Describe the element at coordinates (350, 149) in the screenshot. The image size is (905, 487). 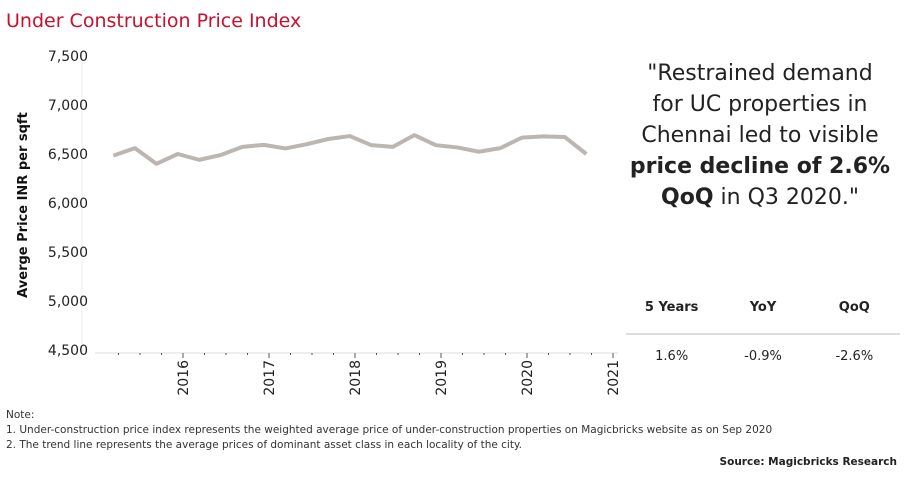
I see `series-line` at that location.